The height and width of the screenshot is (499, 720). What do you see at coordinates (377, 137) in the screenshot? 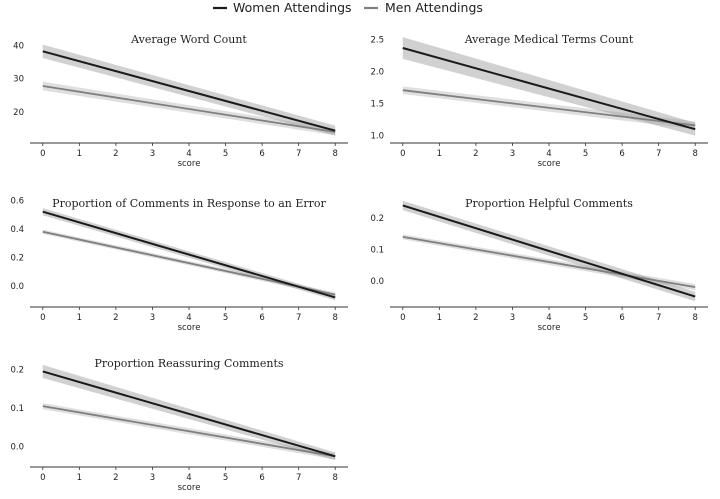
I see `y-tick-label: 1.0` at bounding box center [377, 137].